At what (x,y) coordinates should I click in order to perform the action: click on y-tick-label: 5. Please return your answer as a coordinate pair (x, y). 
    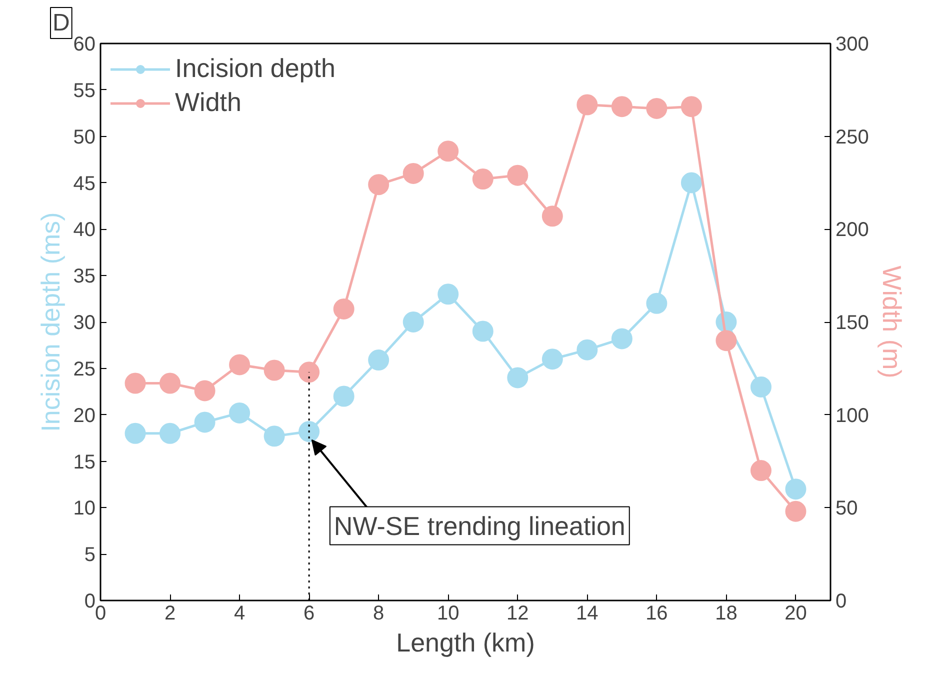
    Looking at the image, I should click on (90, 555).